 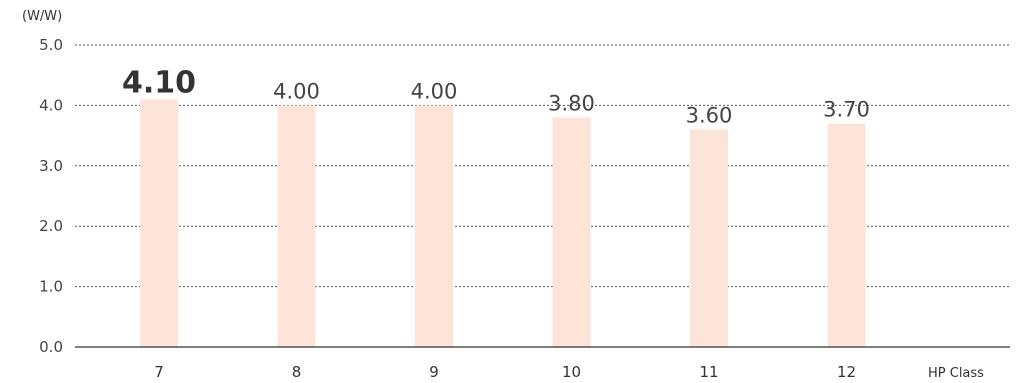 I want to click on y-tick-label: 0.0, so click(x=51, y=347).